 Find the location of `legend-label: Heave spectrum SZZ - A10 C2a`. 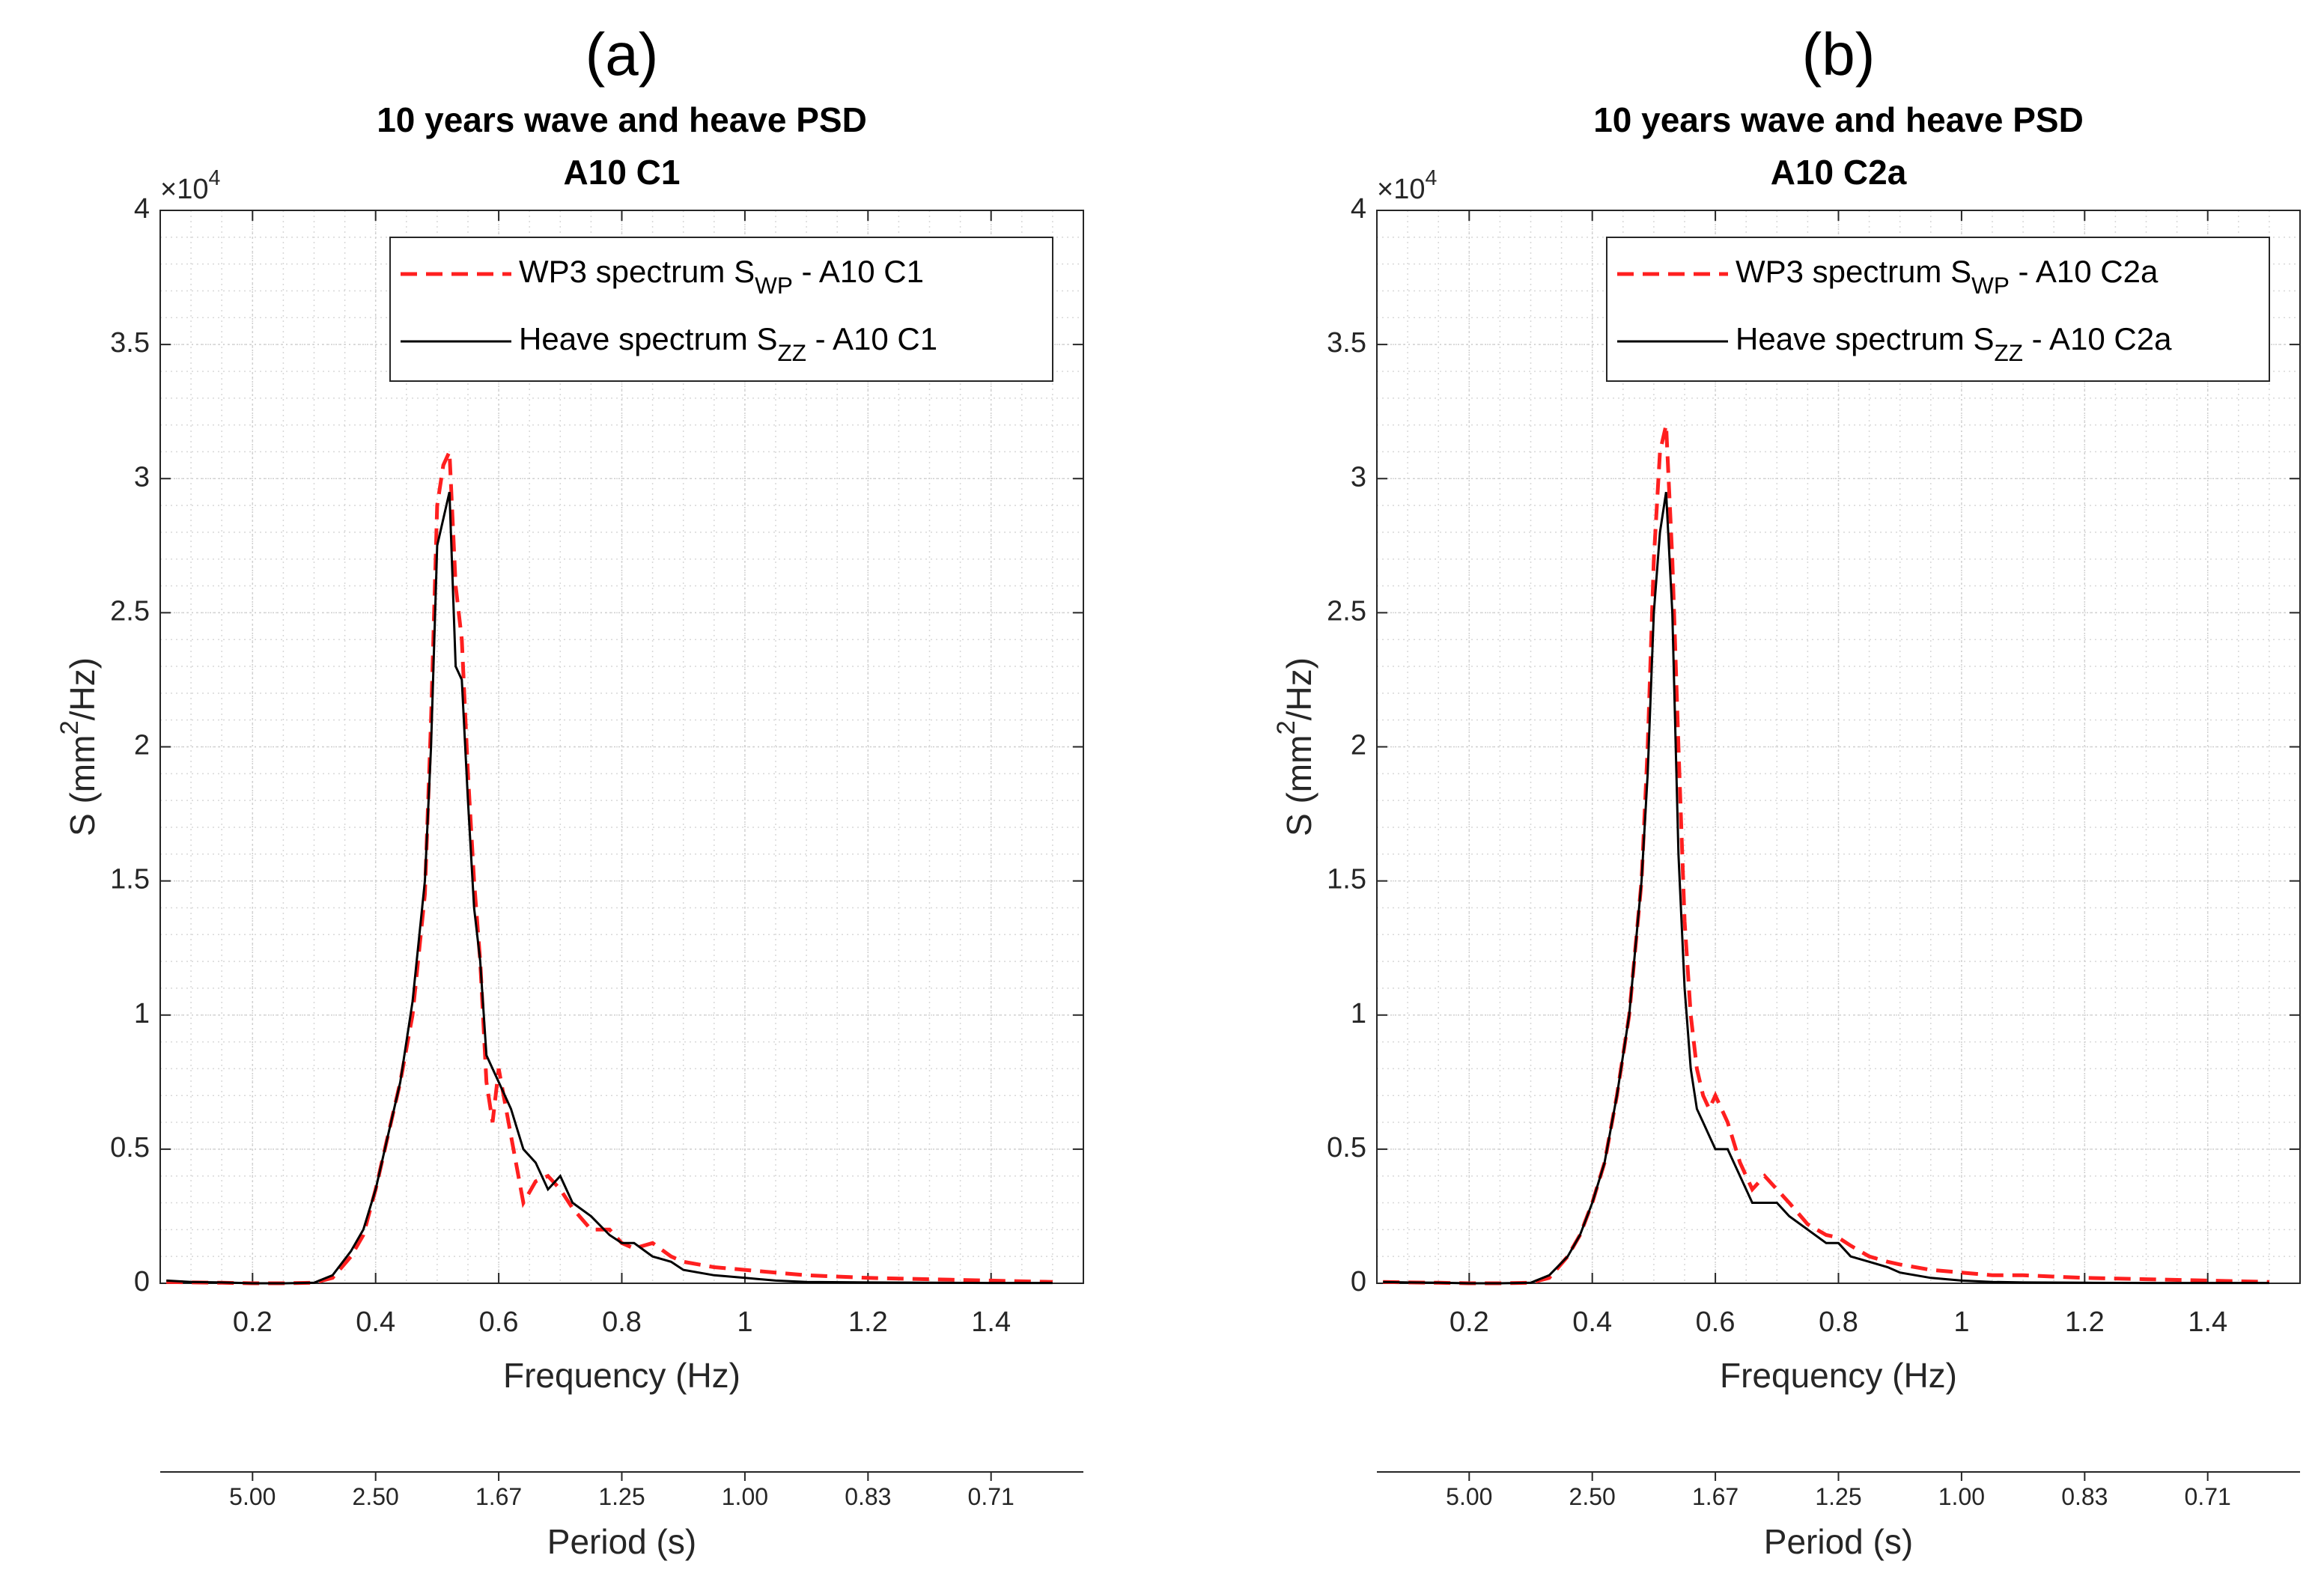

legend-label: Heave spectrum SZZ - A10 C2a is located at coordinates (1954, 343).